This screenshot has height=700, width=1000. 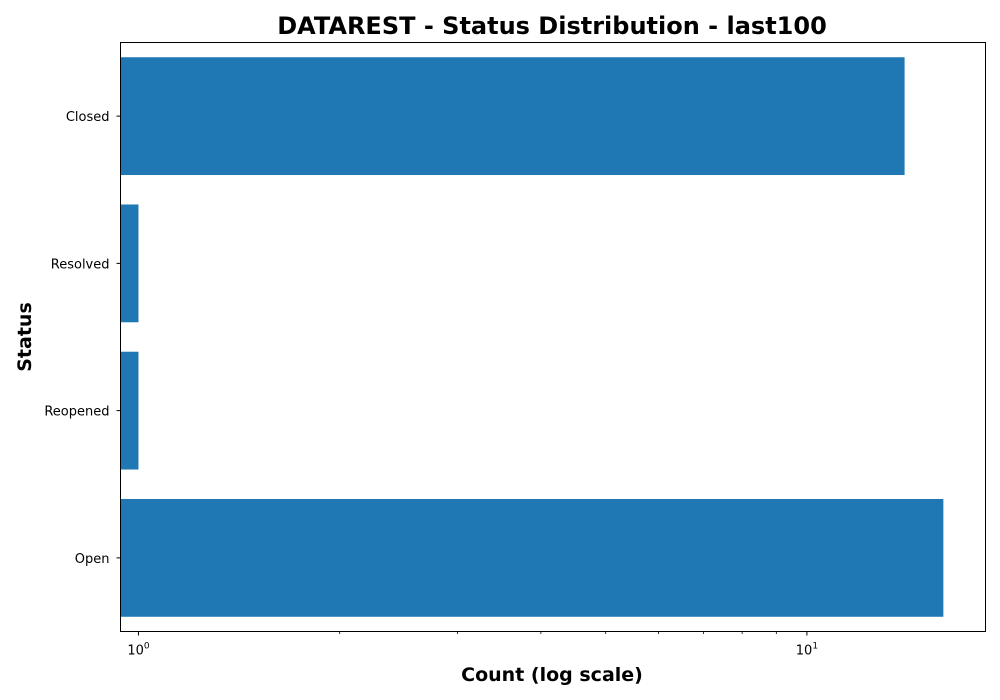 What do you see at coordinates (129, 410) in the screenshot?
I see `bar-reopened` at bounding box center [129, 410].